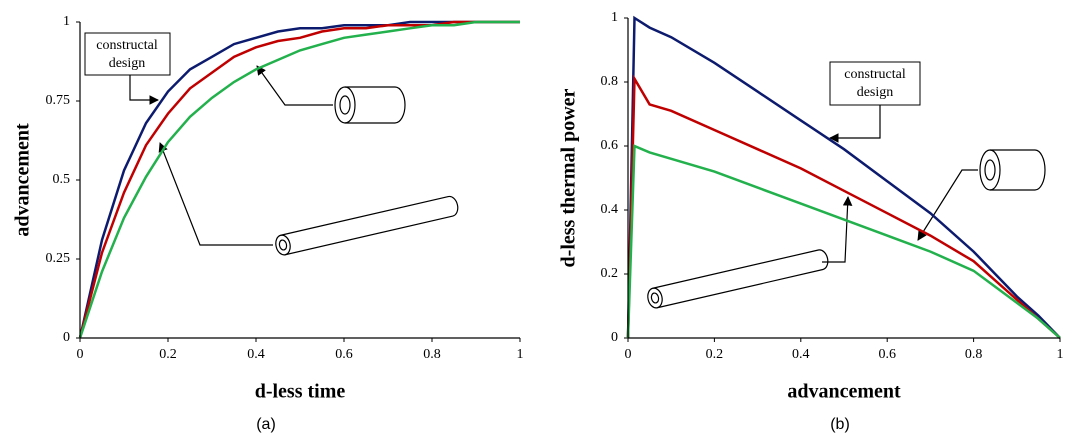 Image resolution: width=1065 pixels, height=437 pixels. Describe the element at coordinates (610, 209) in the screenshot. I see `y-tick-label: 0.4` at that location.